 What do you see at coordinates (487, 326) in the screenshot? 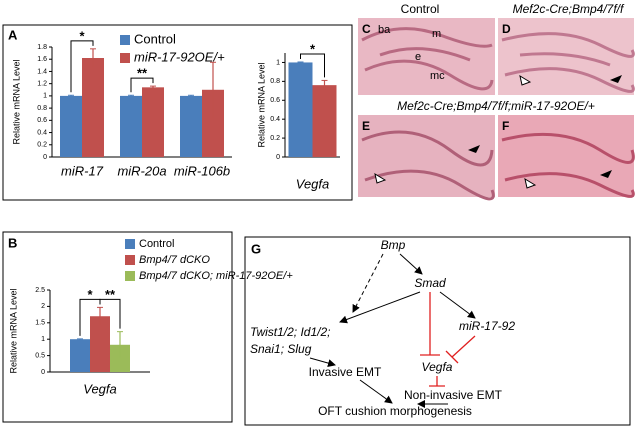
I see `node: miR-17-92` at bounding box center [487, 326].